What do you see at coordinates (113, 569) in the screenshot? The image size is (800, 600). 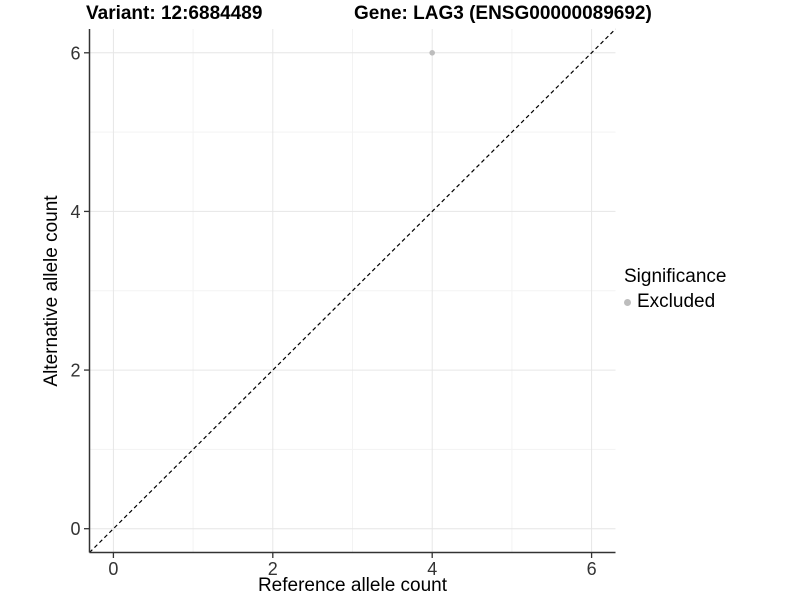 I see `x-tick-label: 0` at bounding box center [113, 569].